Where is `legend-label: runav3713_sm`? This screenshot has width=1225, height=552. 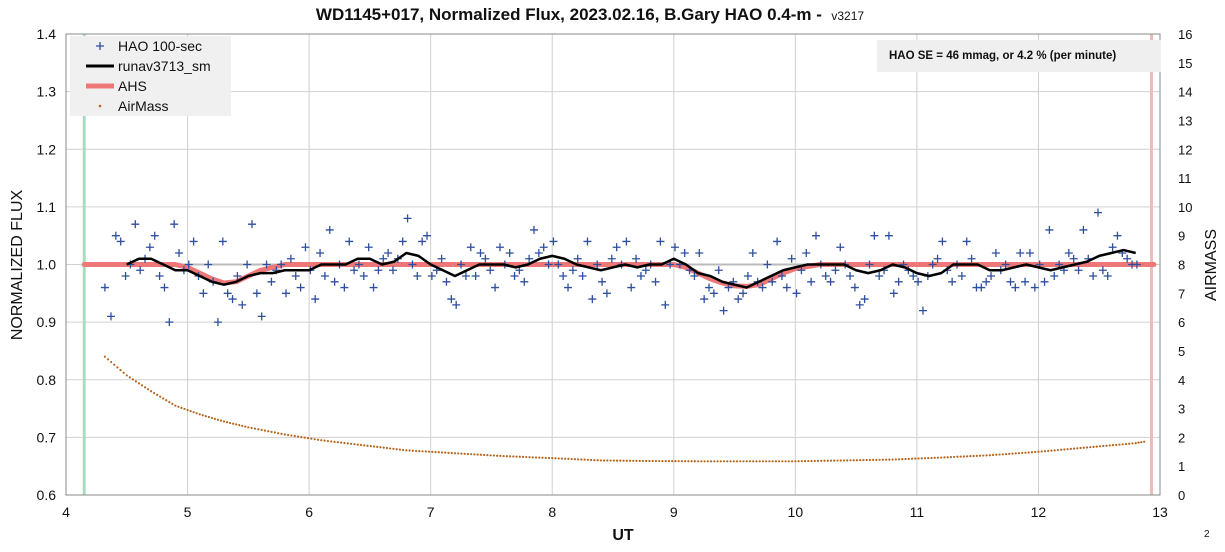 legend-label: runav3713_sm is located at coordinates (164, 66).